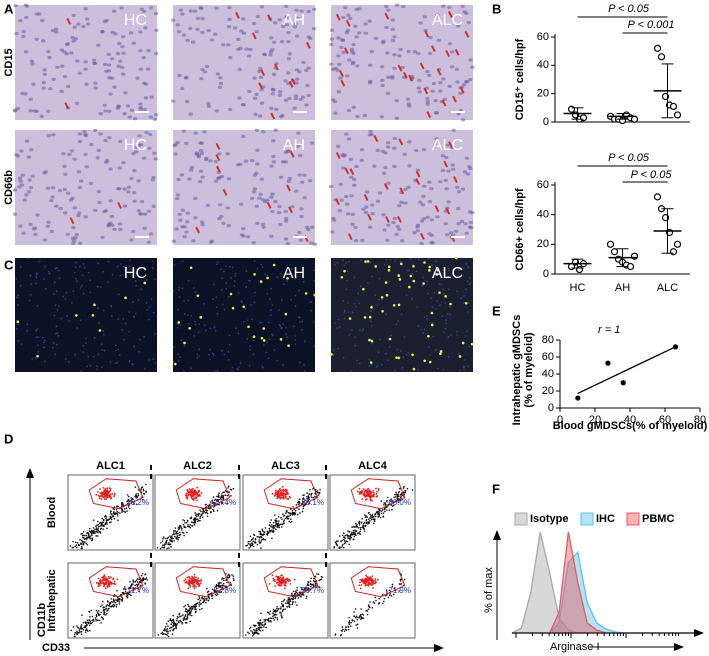 Image resolution: width=709 pixels, height=656 pixels. Describe the element at coordinates (244, 315) in the screenshot. I see `fluorescence-image: AH` at that location.